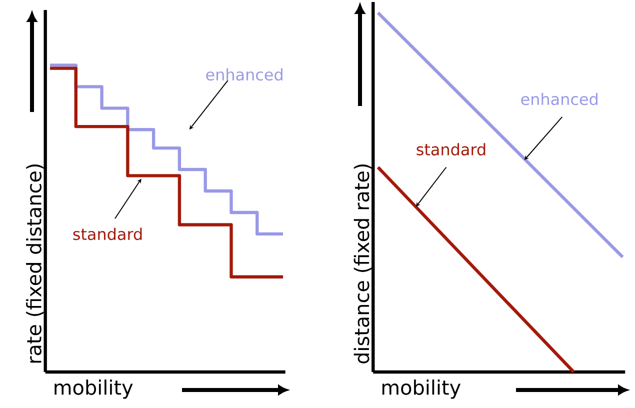 This screenshot has height=408, width=635. What do you see at coordinates (35, 263) in the screenshot?
I see `y-axis-title: rate (fixed distance)` at bounding box center [35, 263].